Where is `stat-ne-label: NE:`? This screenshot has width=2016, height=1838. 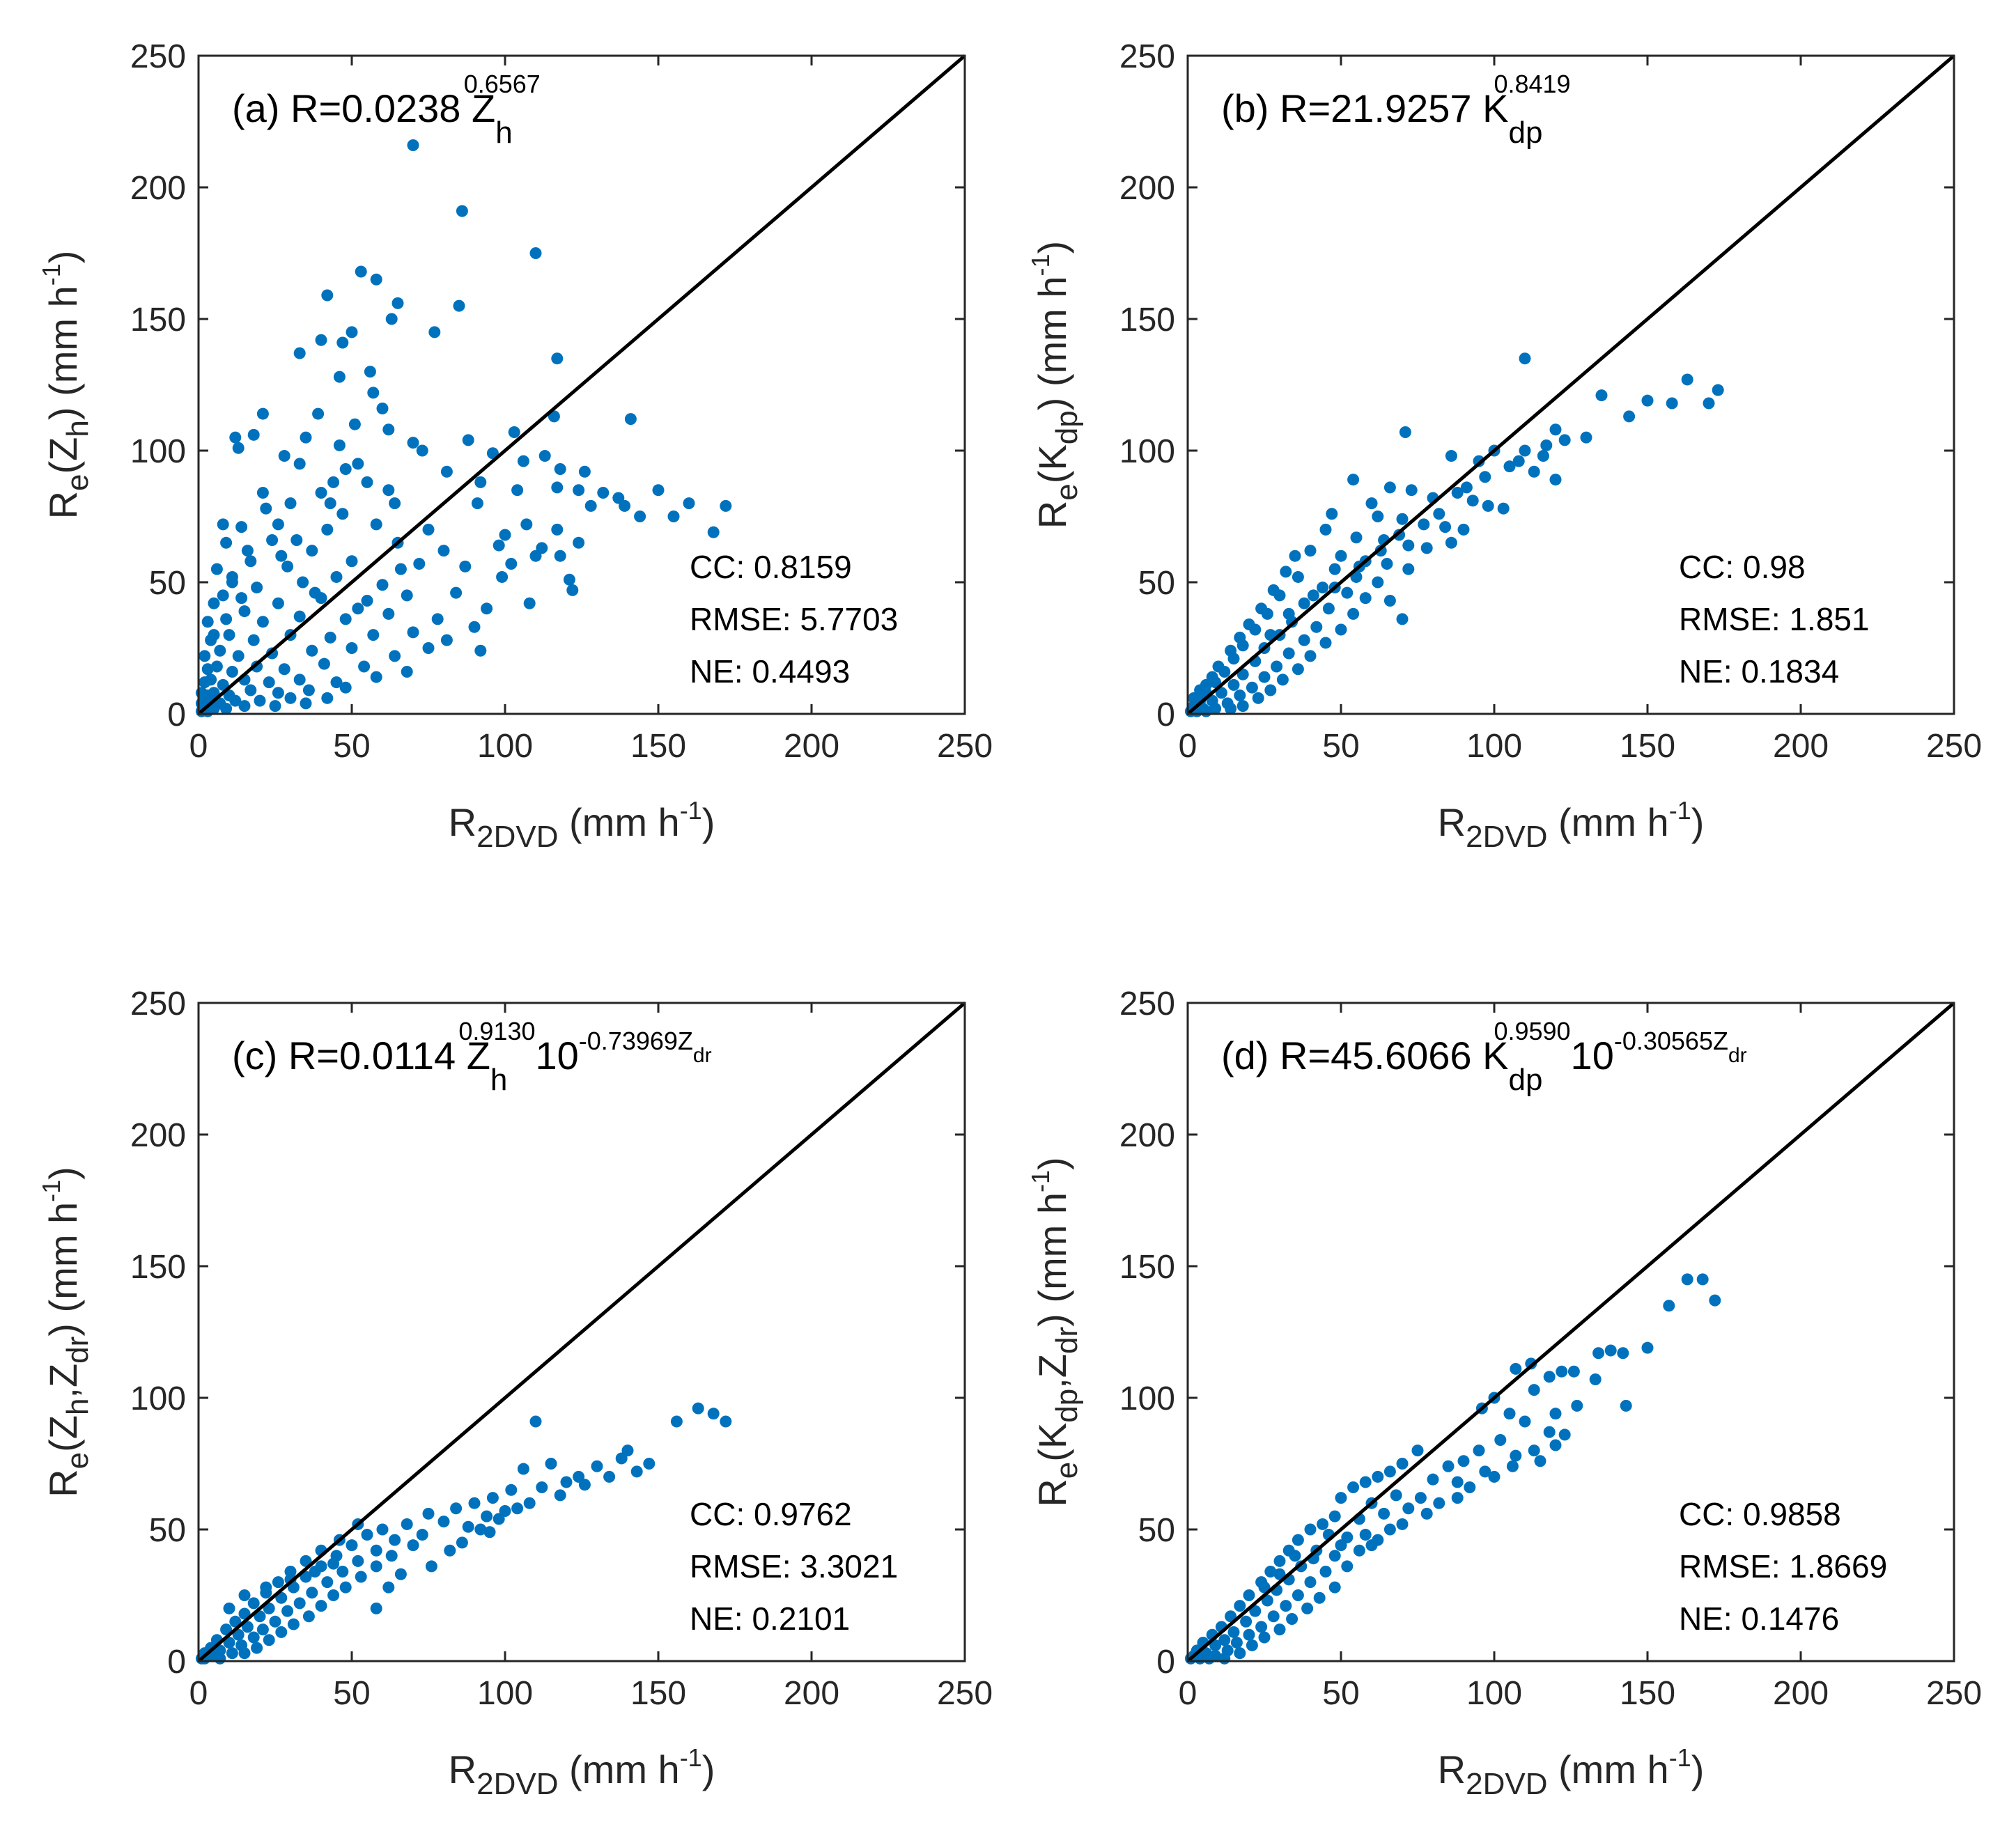
stat-ne-label: NE: is located at coordinates (716, 671).